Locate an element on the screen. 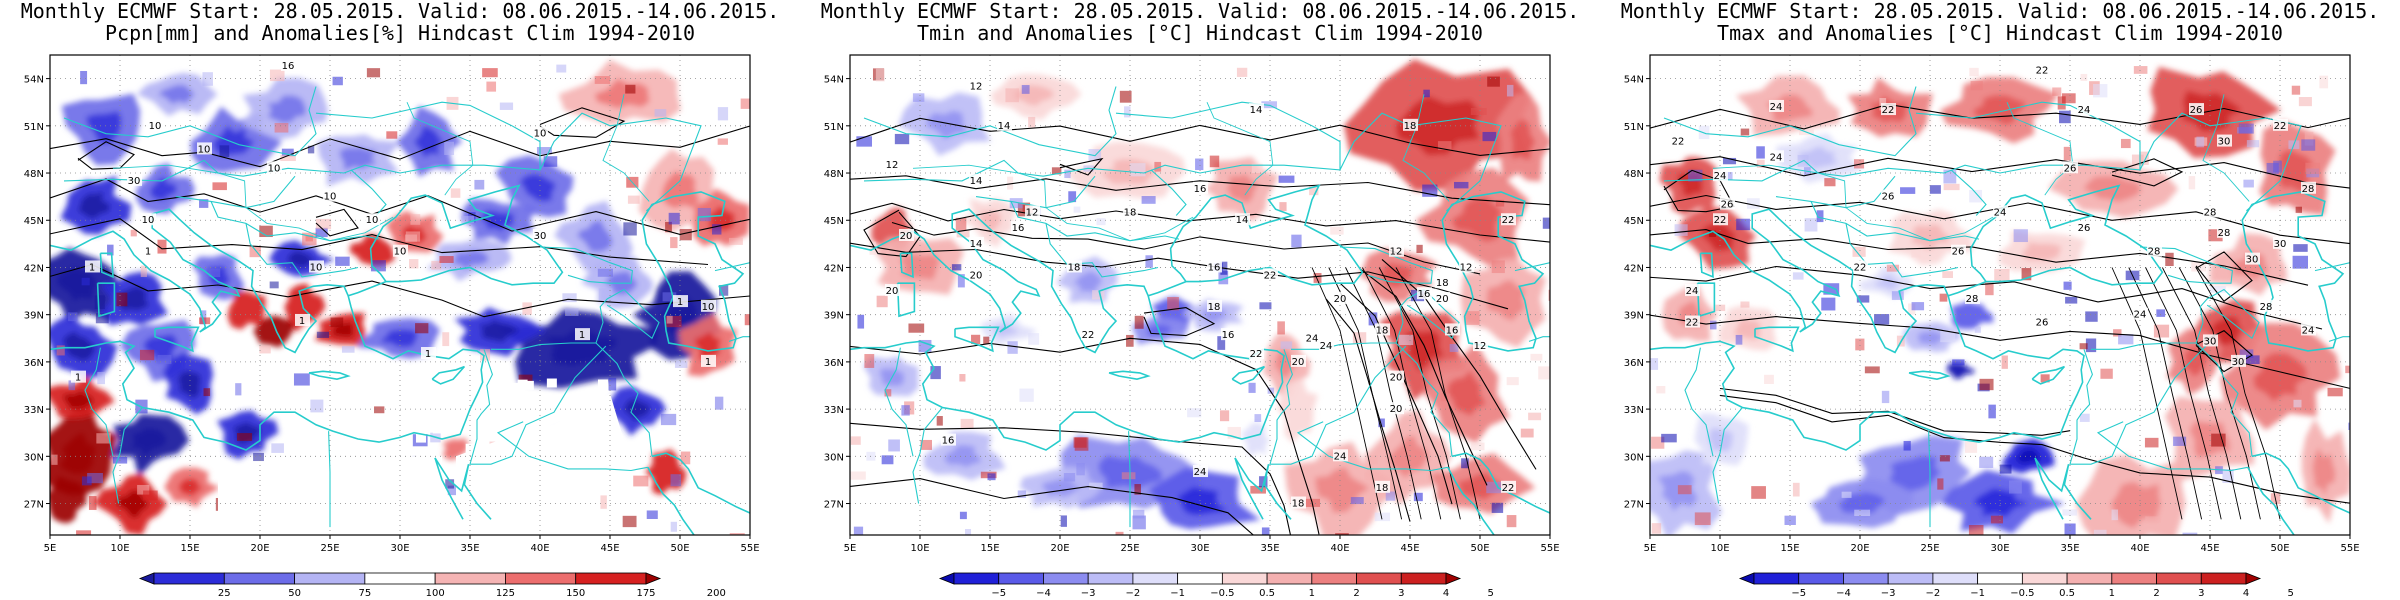  colorbar-tick-label: 1 is located at coordinates (1312, 593).